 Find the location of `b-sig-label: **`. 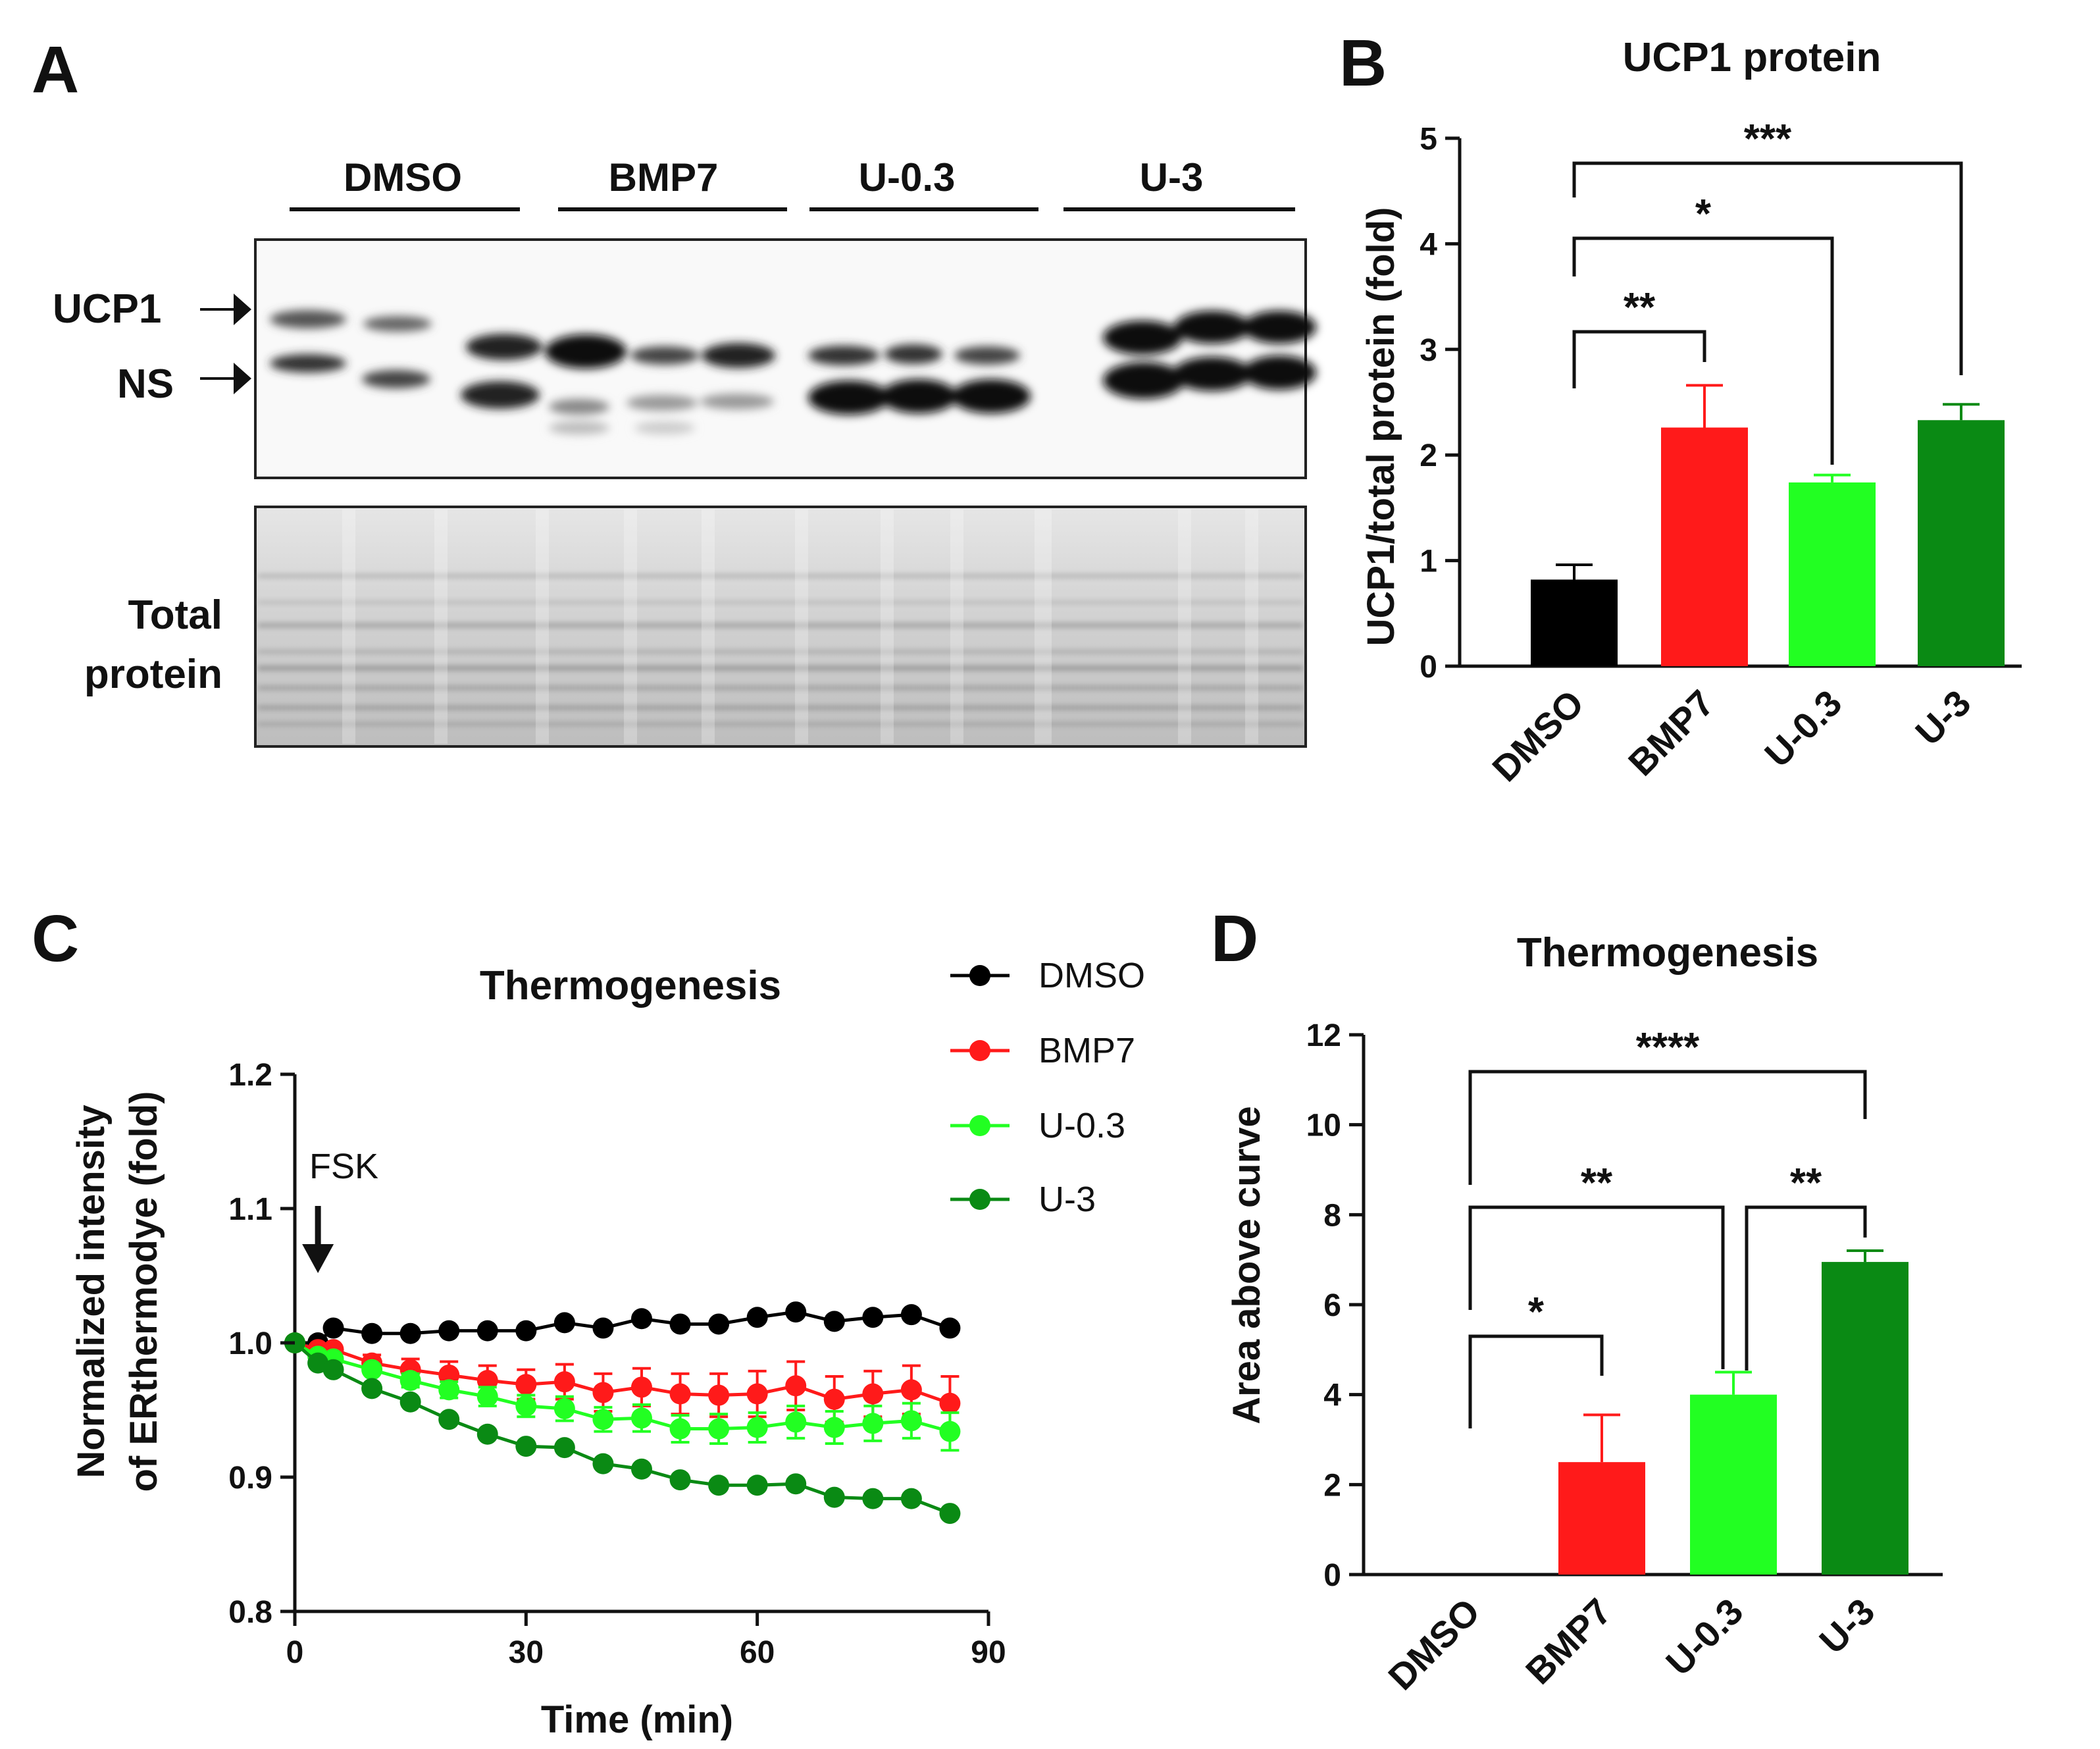

b-sig-label: ** is located at coordinates (1640, 307).